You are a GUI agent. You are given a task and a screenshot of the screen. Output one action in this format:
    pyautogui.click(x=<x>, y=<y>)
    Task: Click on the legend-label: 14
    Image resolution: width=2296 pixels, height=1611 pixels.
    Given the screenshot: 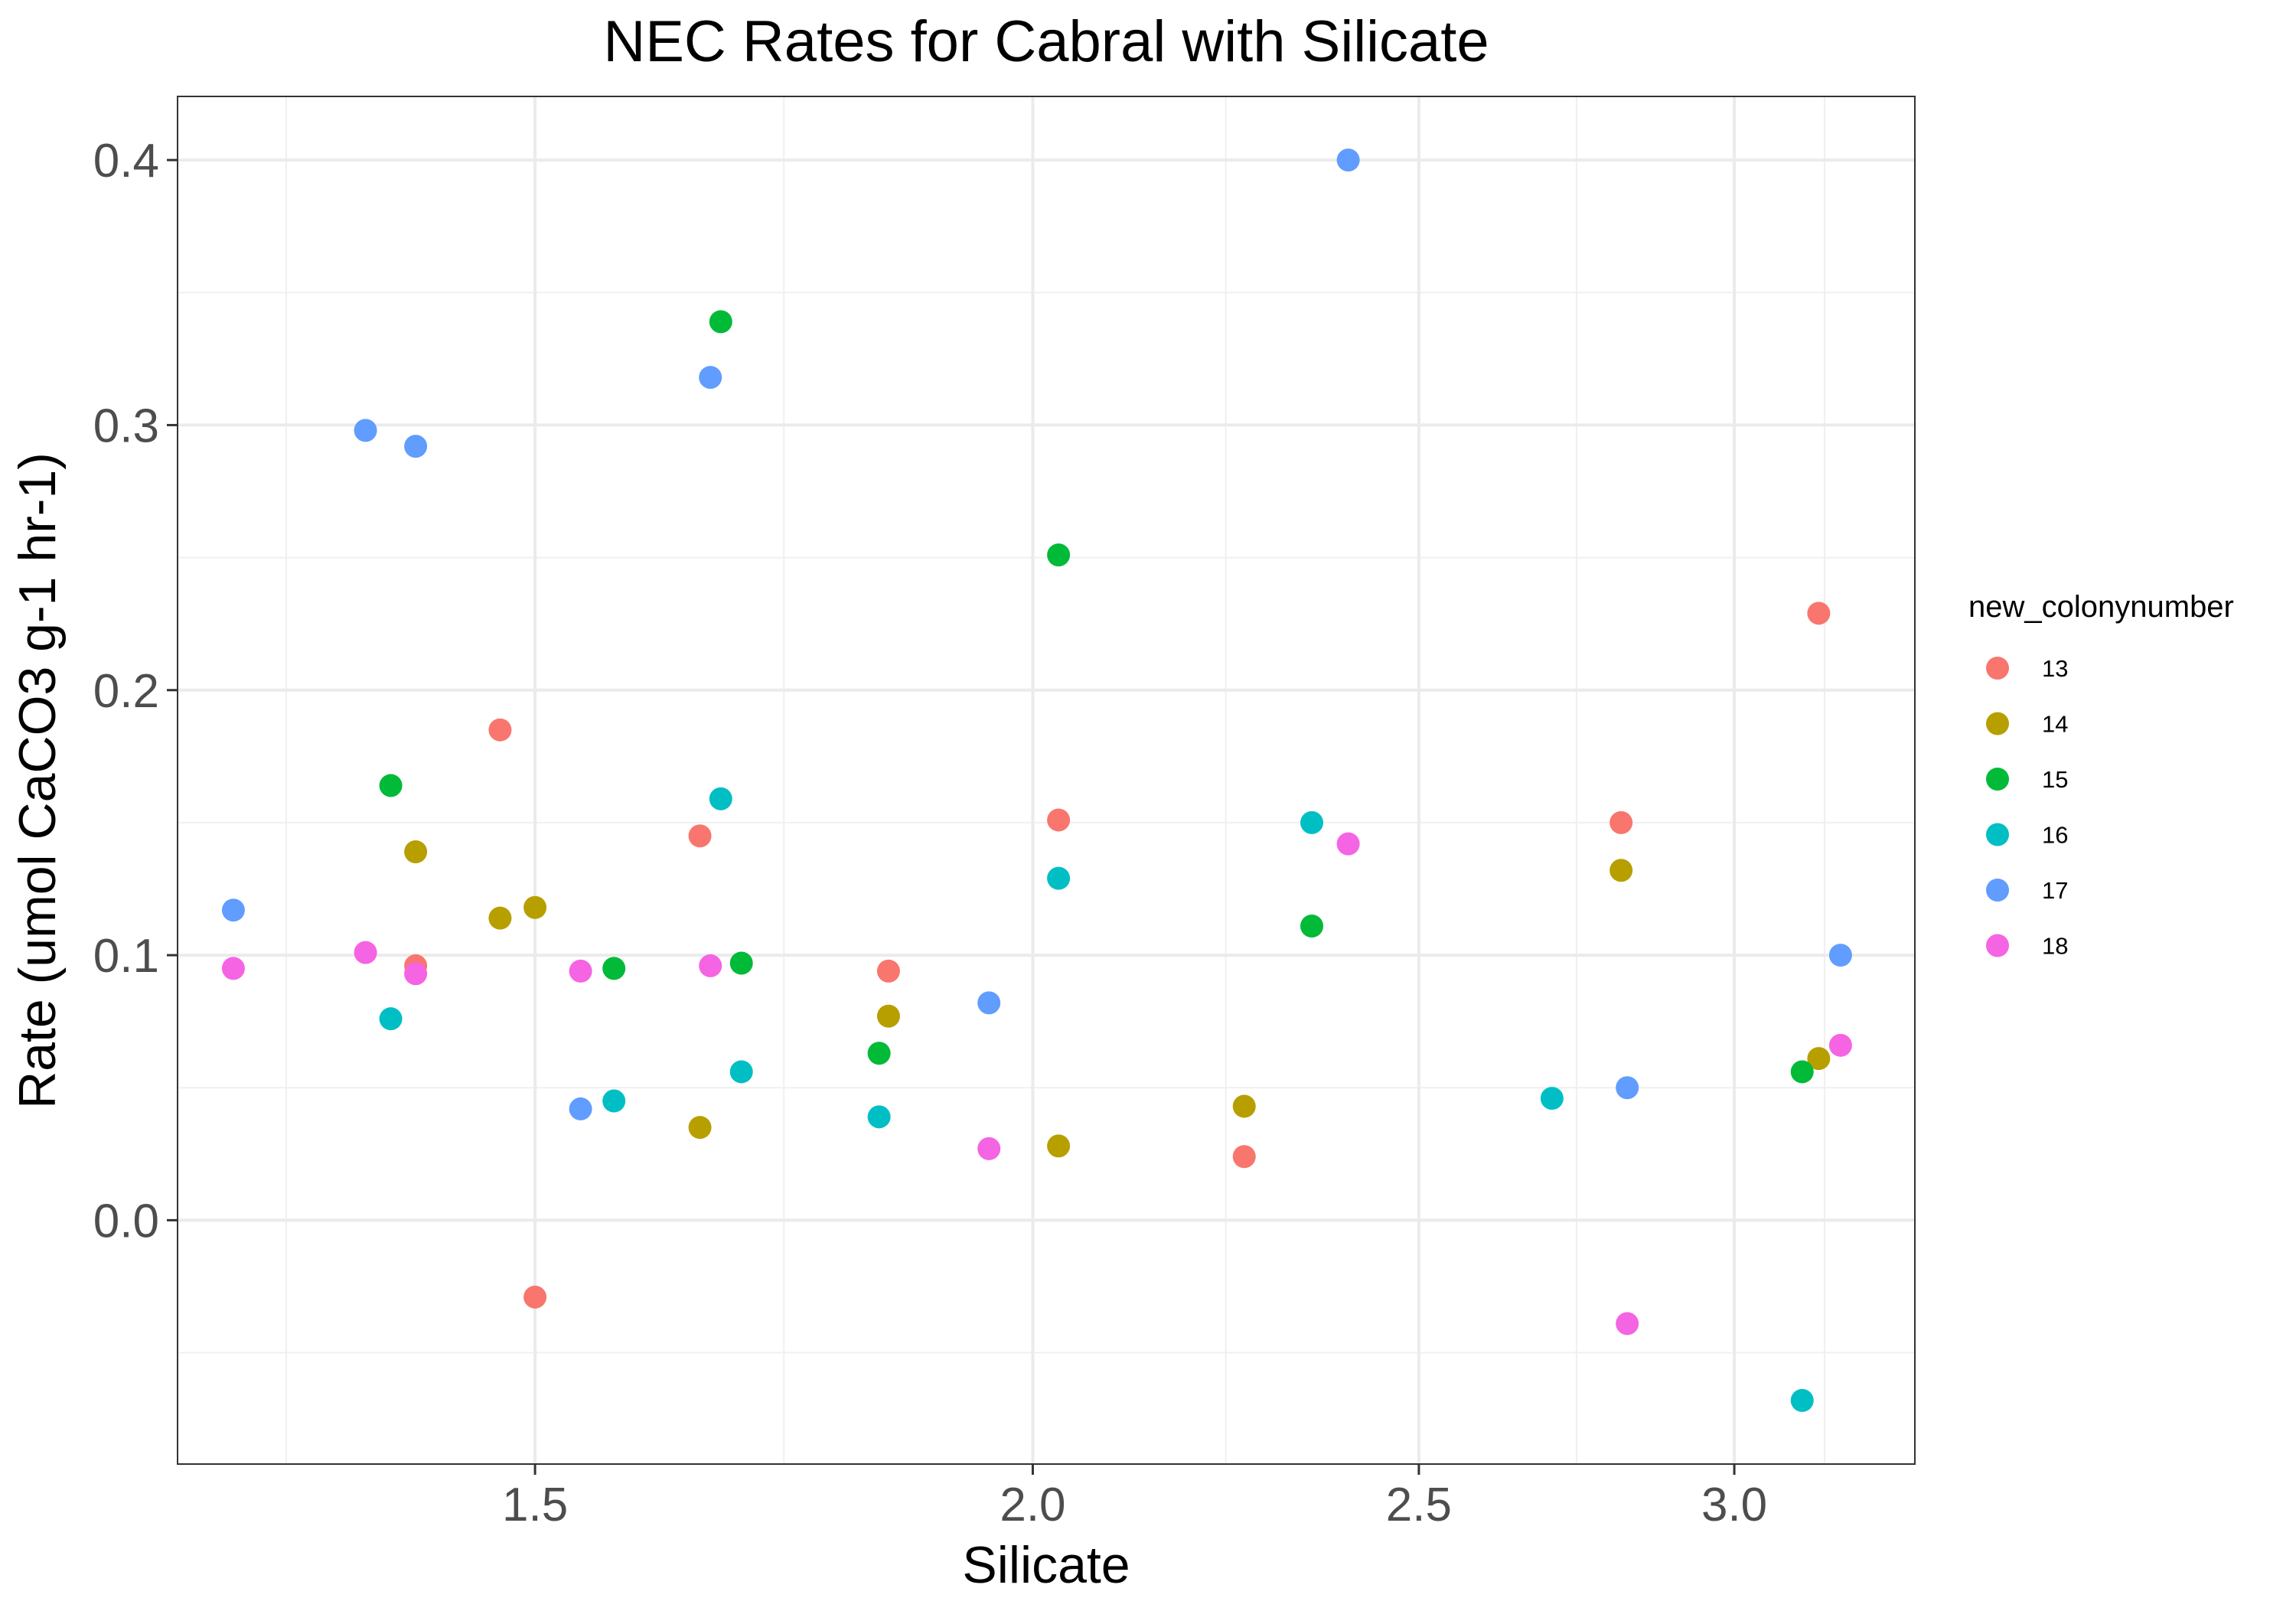 What is the action you would take?
    pyautogui.click(x=2055, y=724)
    